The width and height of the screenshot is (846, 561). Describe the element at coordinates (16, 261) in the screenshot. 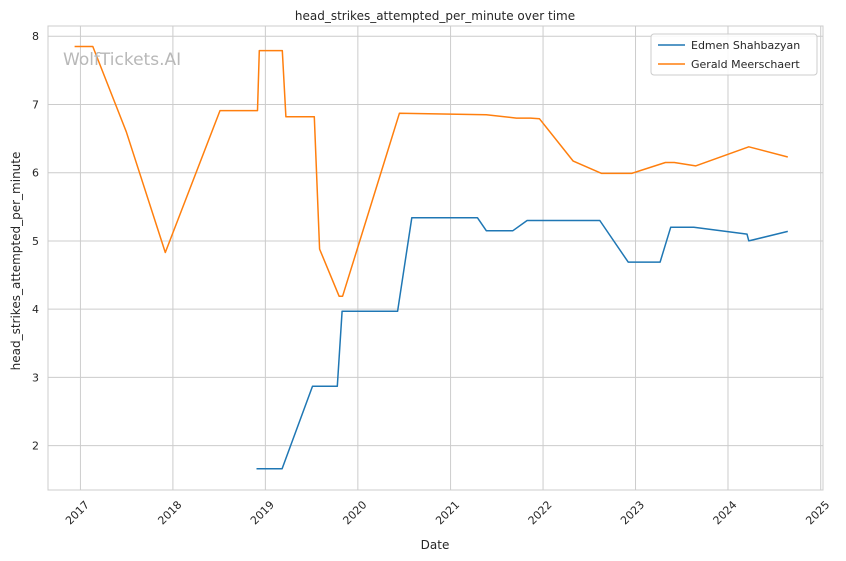

I see `y-axis-label: head_strikes_attempted_per_minute` at that location.